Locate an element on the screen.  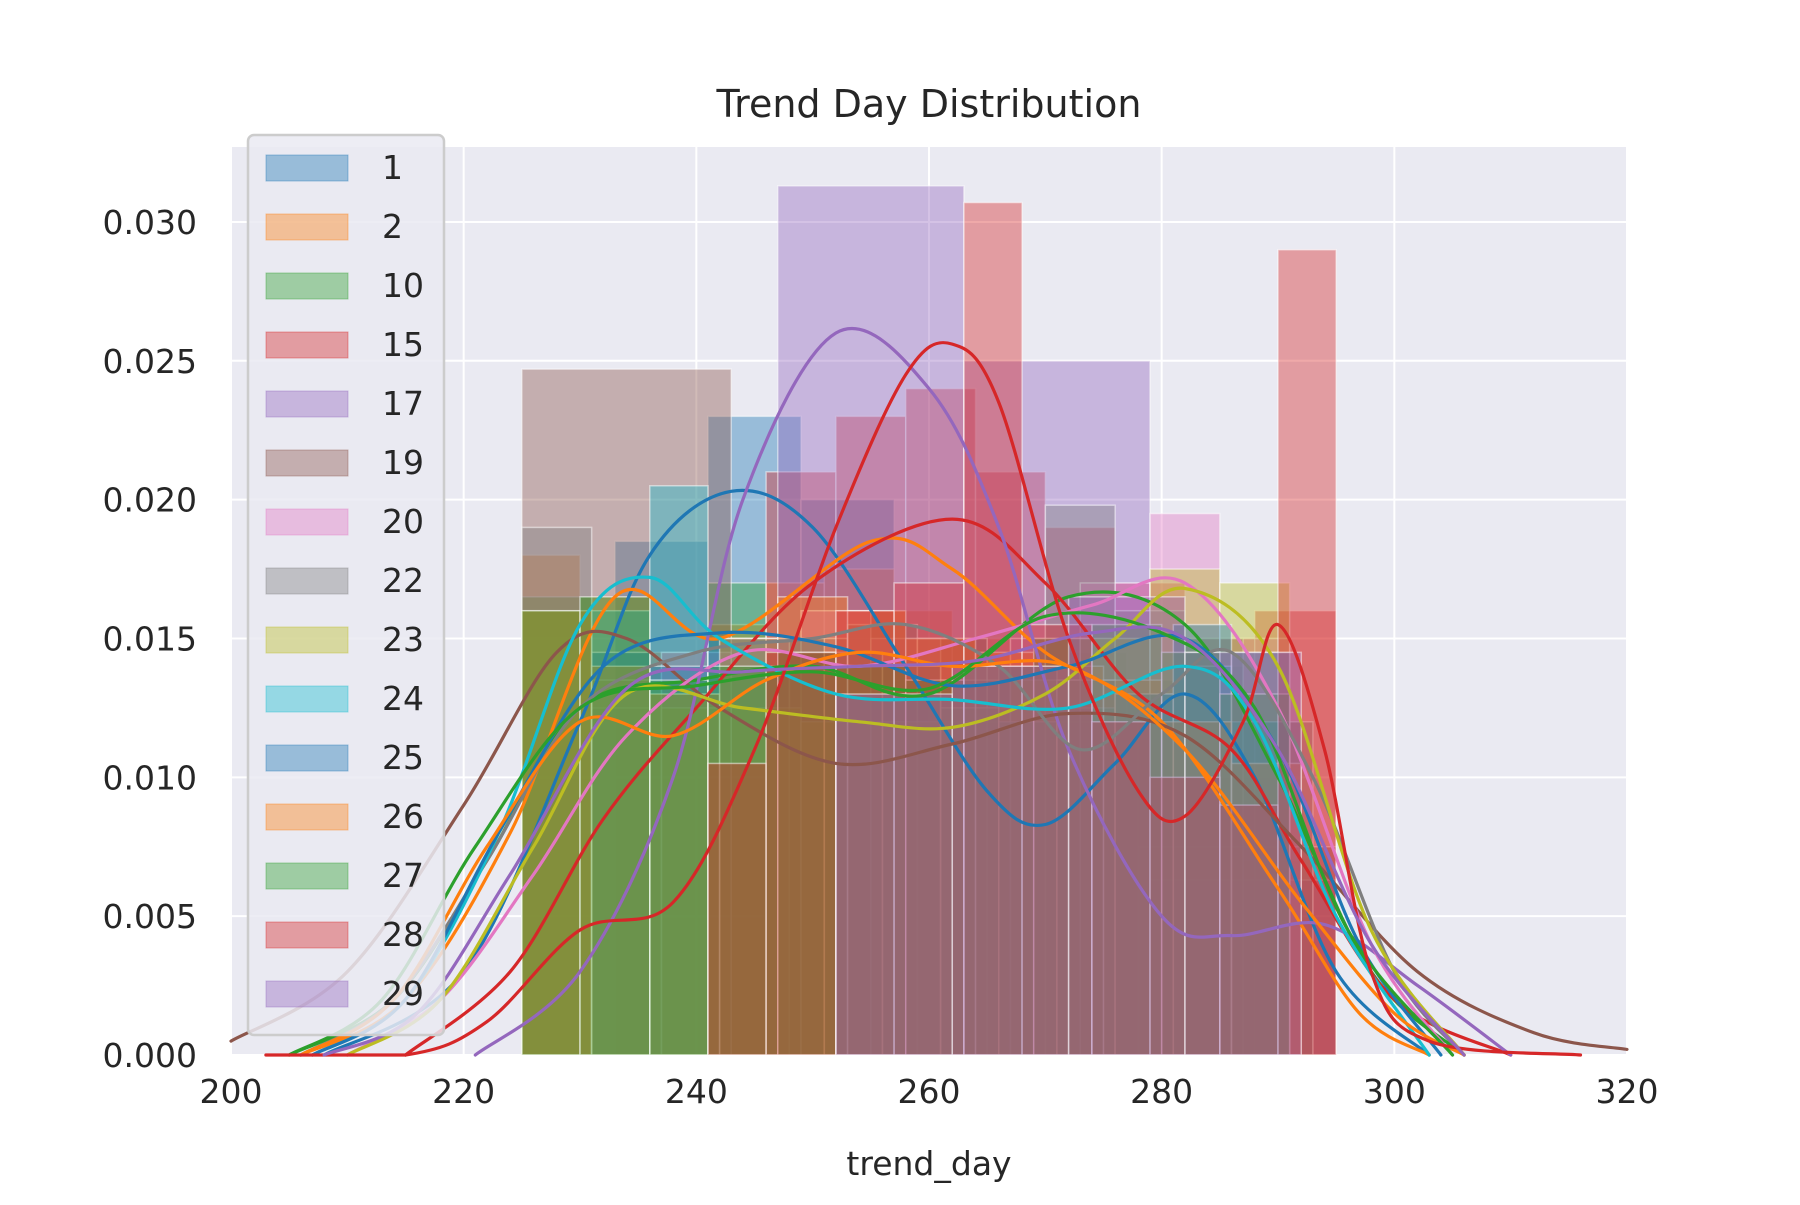
y-tick-label: 0.025 is located at coordinates (150, 361).